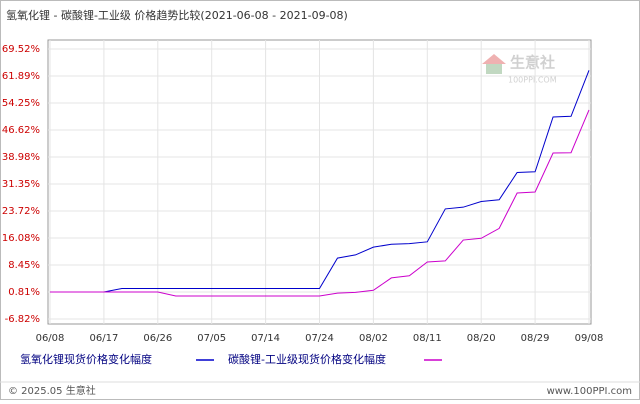  What do you see at coordinates (52, 390) in the screenshot?
I see `footer-left: © 2025.05 生意社` at bounding box center [52, 390].